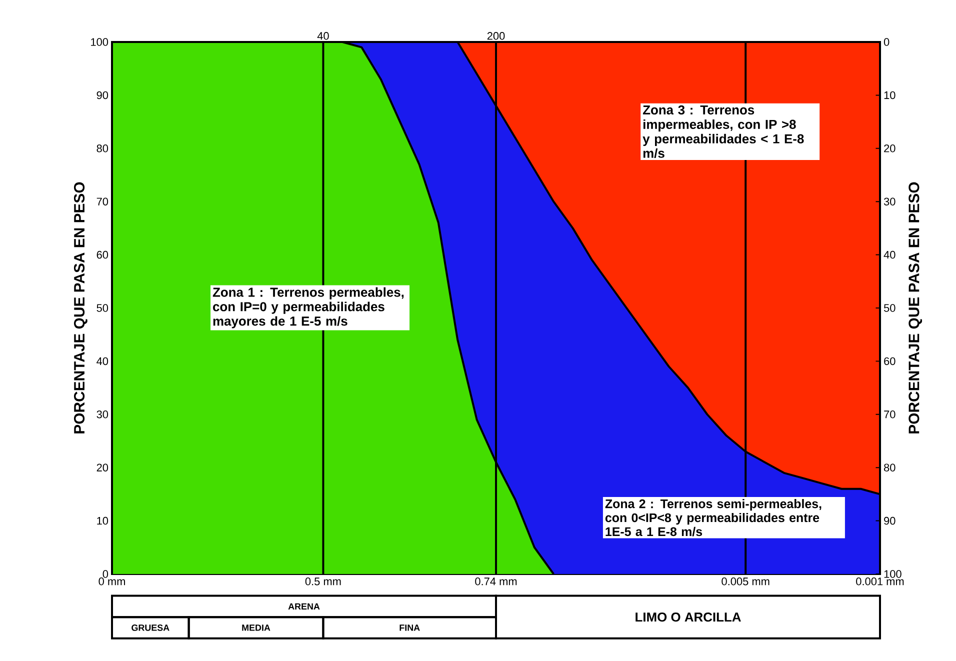  Describe the element at coordinates (102, 95) in the screenshot. I see `y-tick-label: 90` at that location.